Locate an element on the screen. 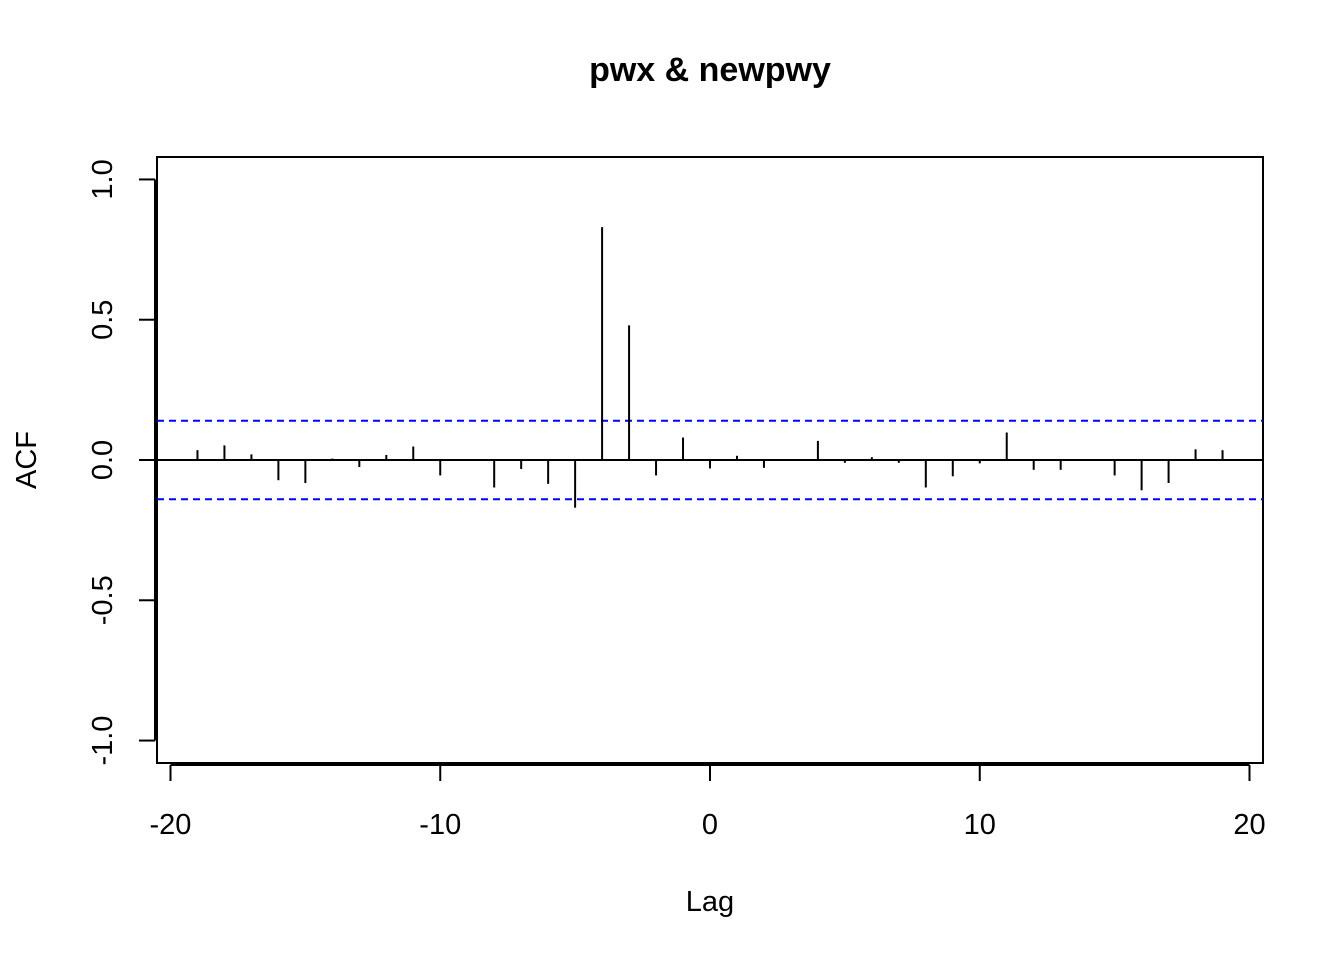 The image size is (1344, 960). y-axis: -1.0 -0.5 0.0 0.5 1.0 is located at coordinates (121, 462).